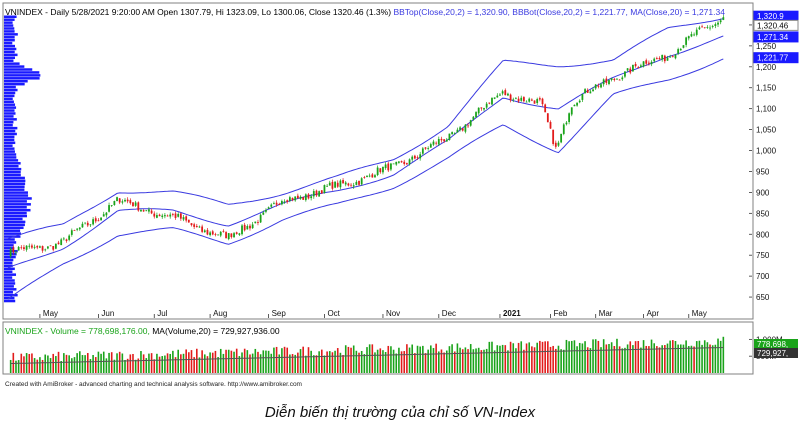 This screenshot has height=437, width=800. I want to click on volume-value-label-box, so click(776, 344).